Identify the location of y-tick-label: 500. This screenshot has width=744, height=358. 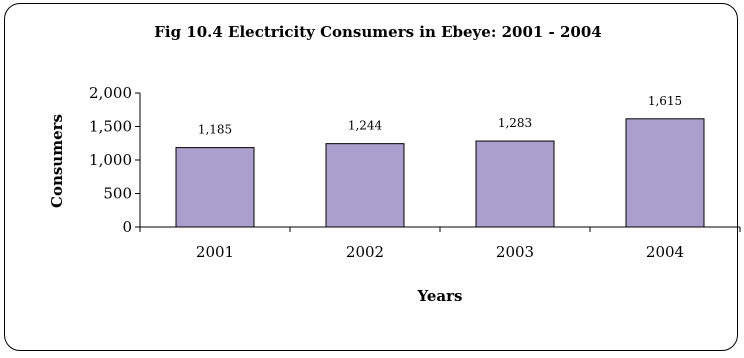
(117, 194).